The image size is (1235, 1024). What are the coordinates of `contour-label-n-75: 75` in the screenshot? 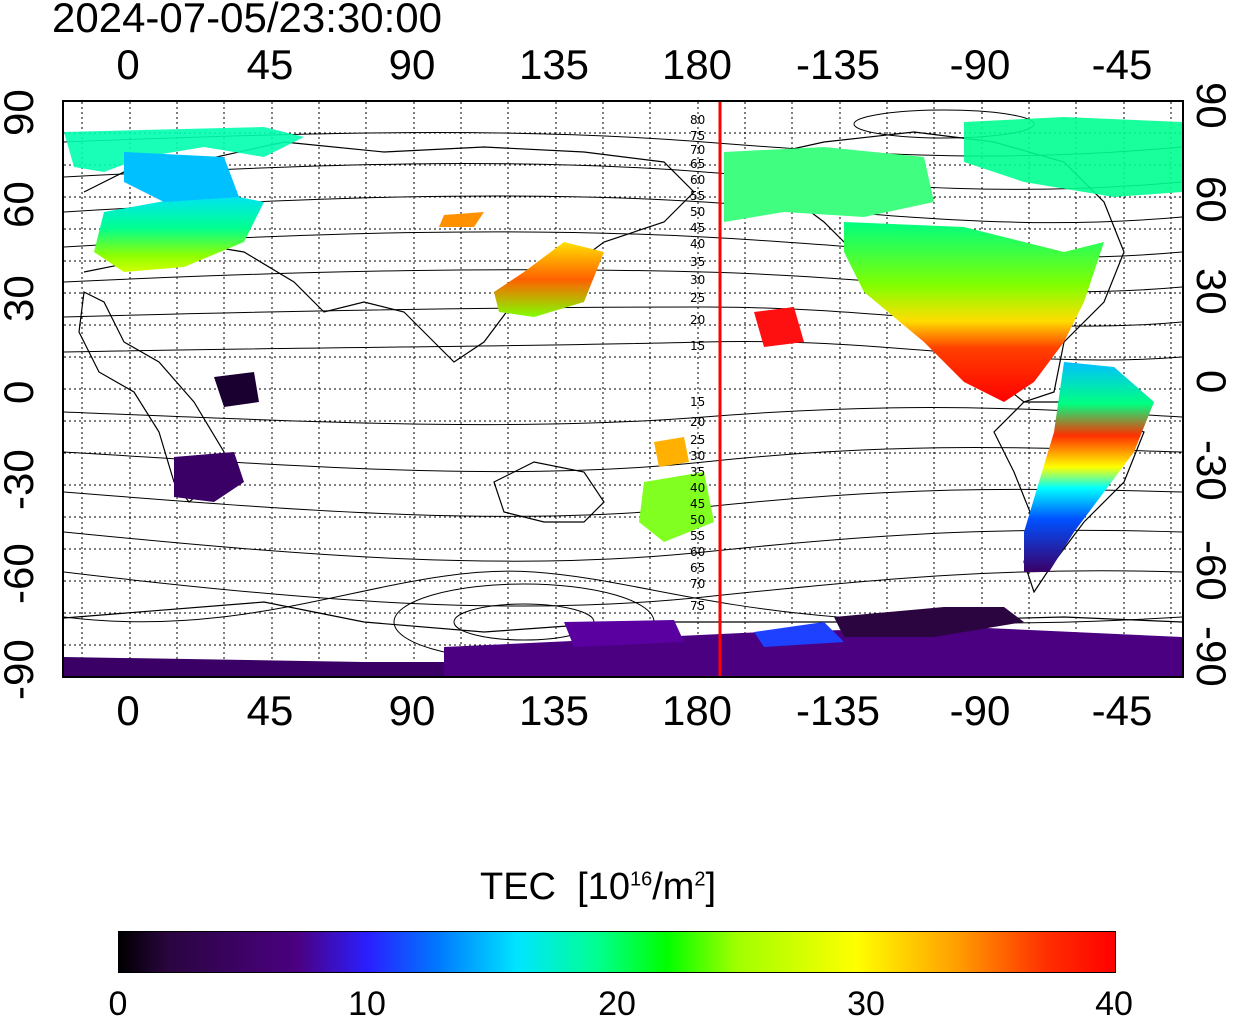 It's located at (697, 136).